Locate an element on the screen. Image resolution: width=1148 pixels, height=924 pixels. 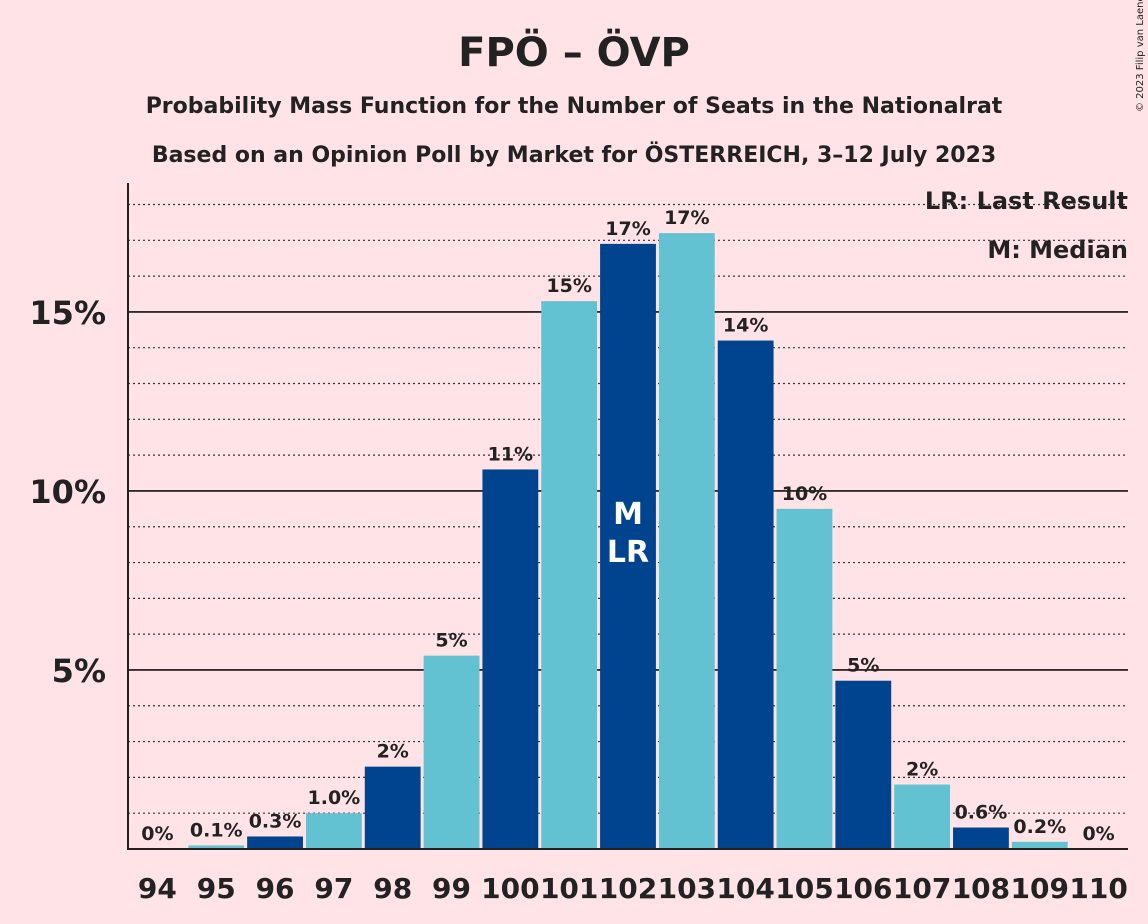
x-tick-label-97: 97 is located at coordinates (333, 888).